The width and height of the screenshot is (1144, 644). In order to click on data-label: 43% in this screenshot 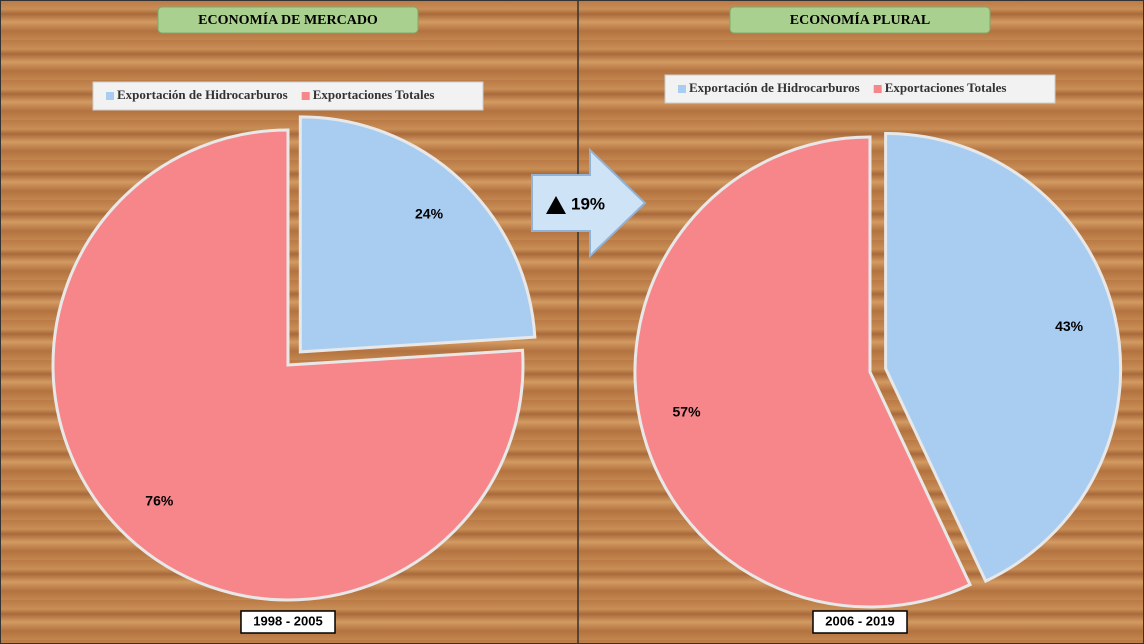, I will do `click(1069, 326)`.